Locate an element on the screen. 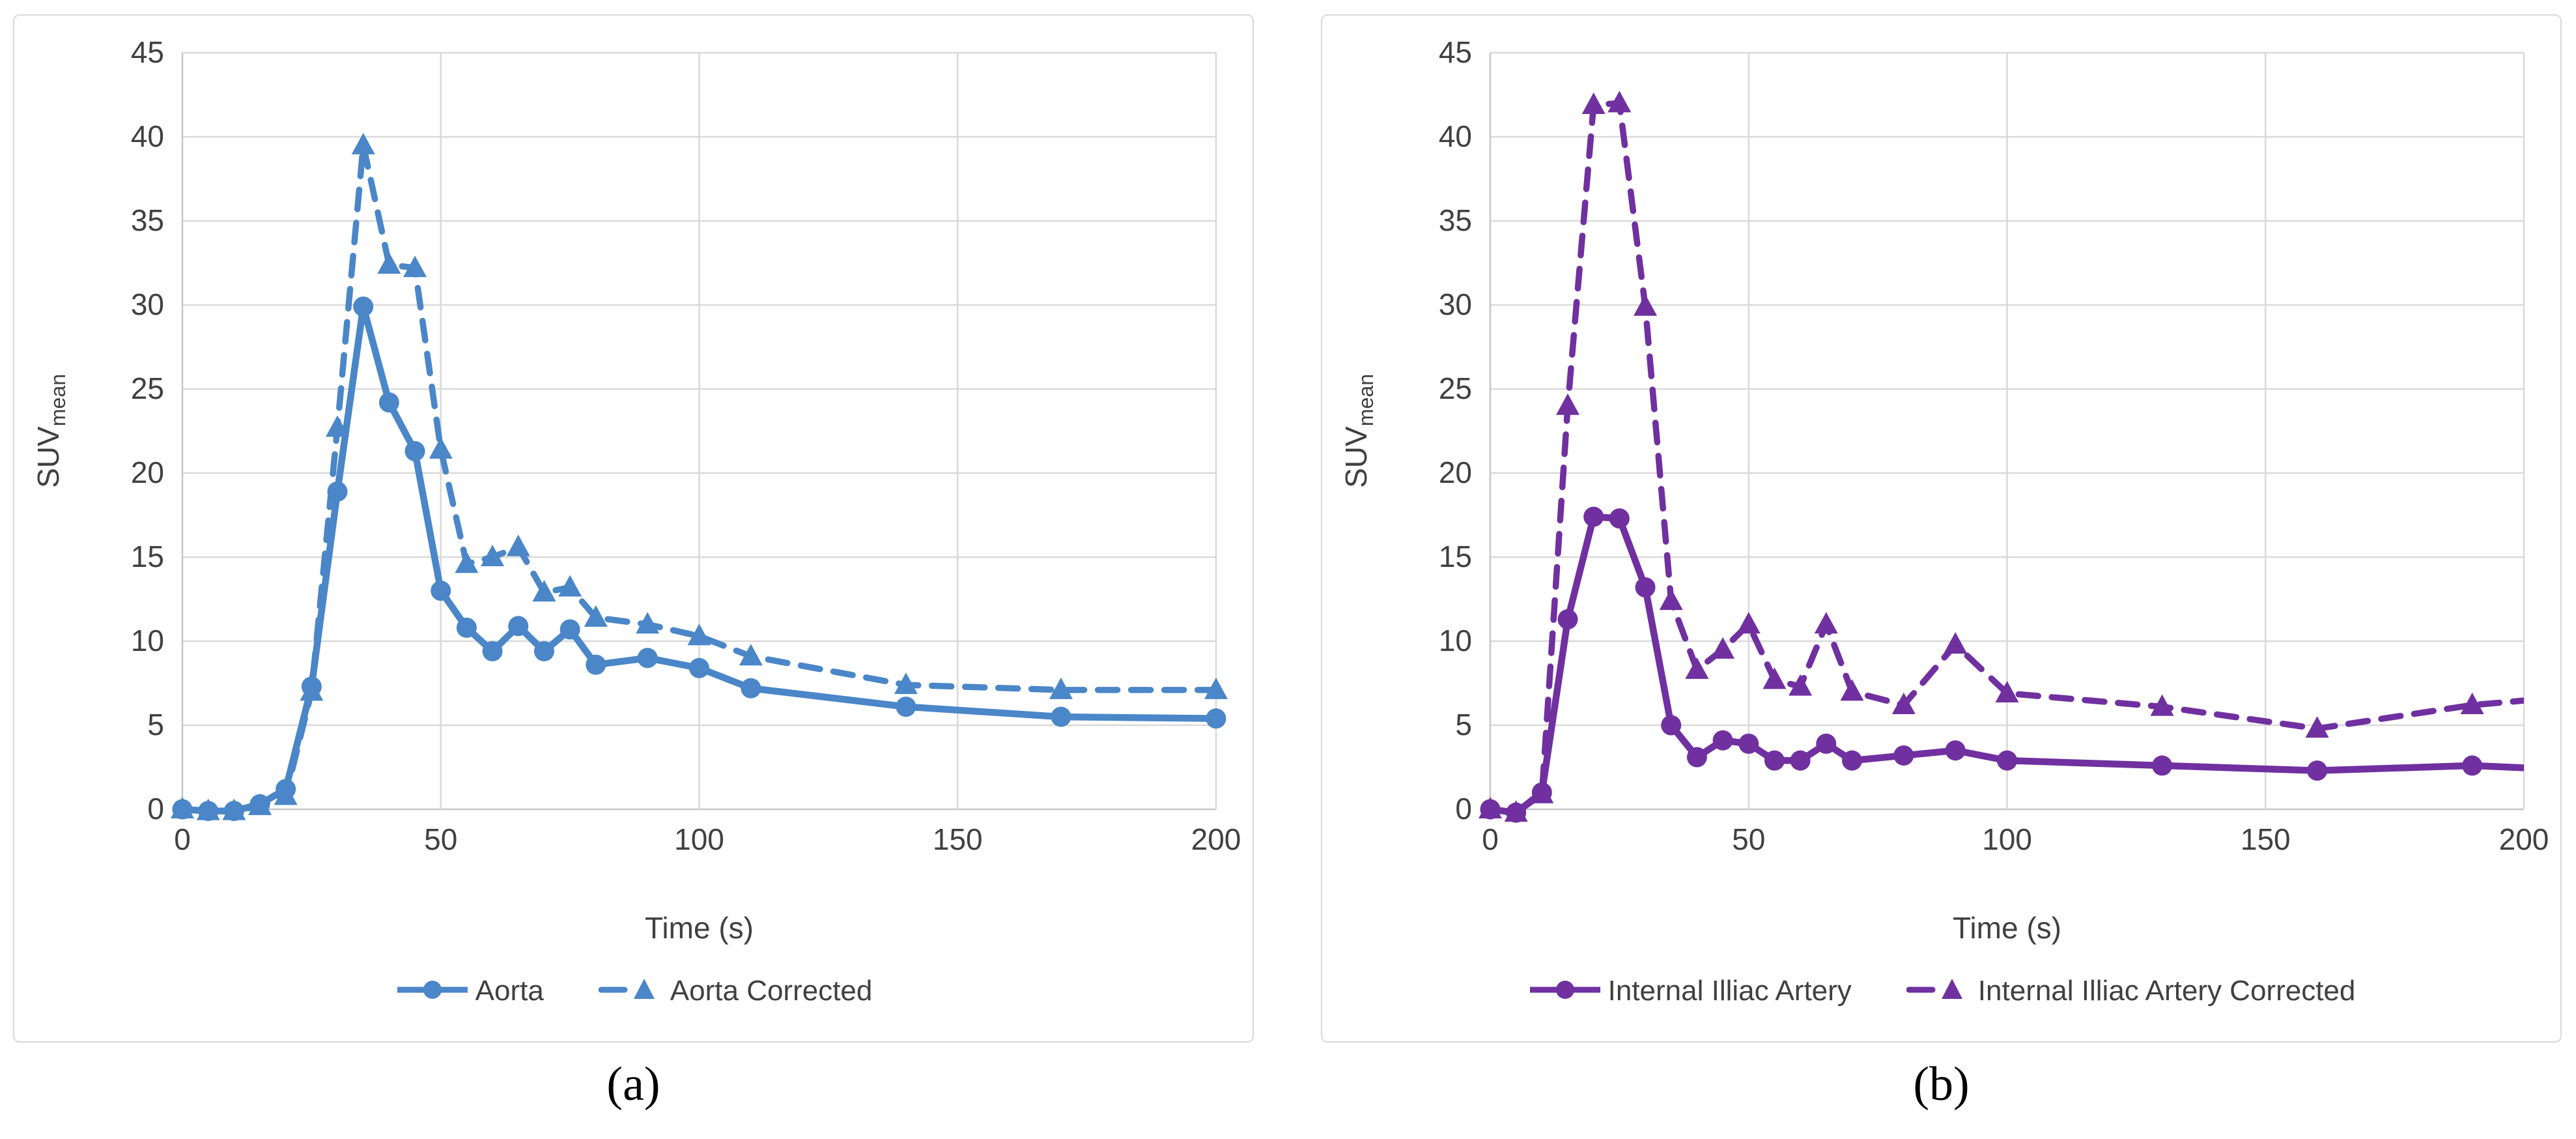 The width and height of the screenshot is (2576, 1139). x-tick-label: 100 is located at coordinates (2007, 839).